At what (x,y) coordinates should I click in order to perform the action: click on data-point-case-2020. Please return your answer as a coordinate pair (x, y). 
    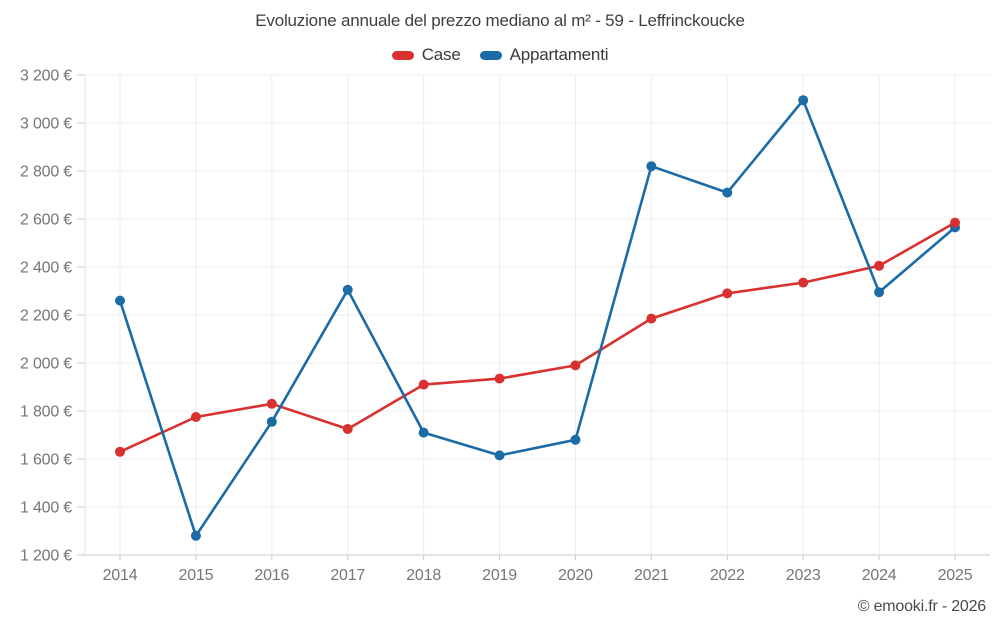
    Looking at the image, I should click on (575, 365).